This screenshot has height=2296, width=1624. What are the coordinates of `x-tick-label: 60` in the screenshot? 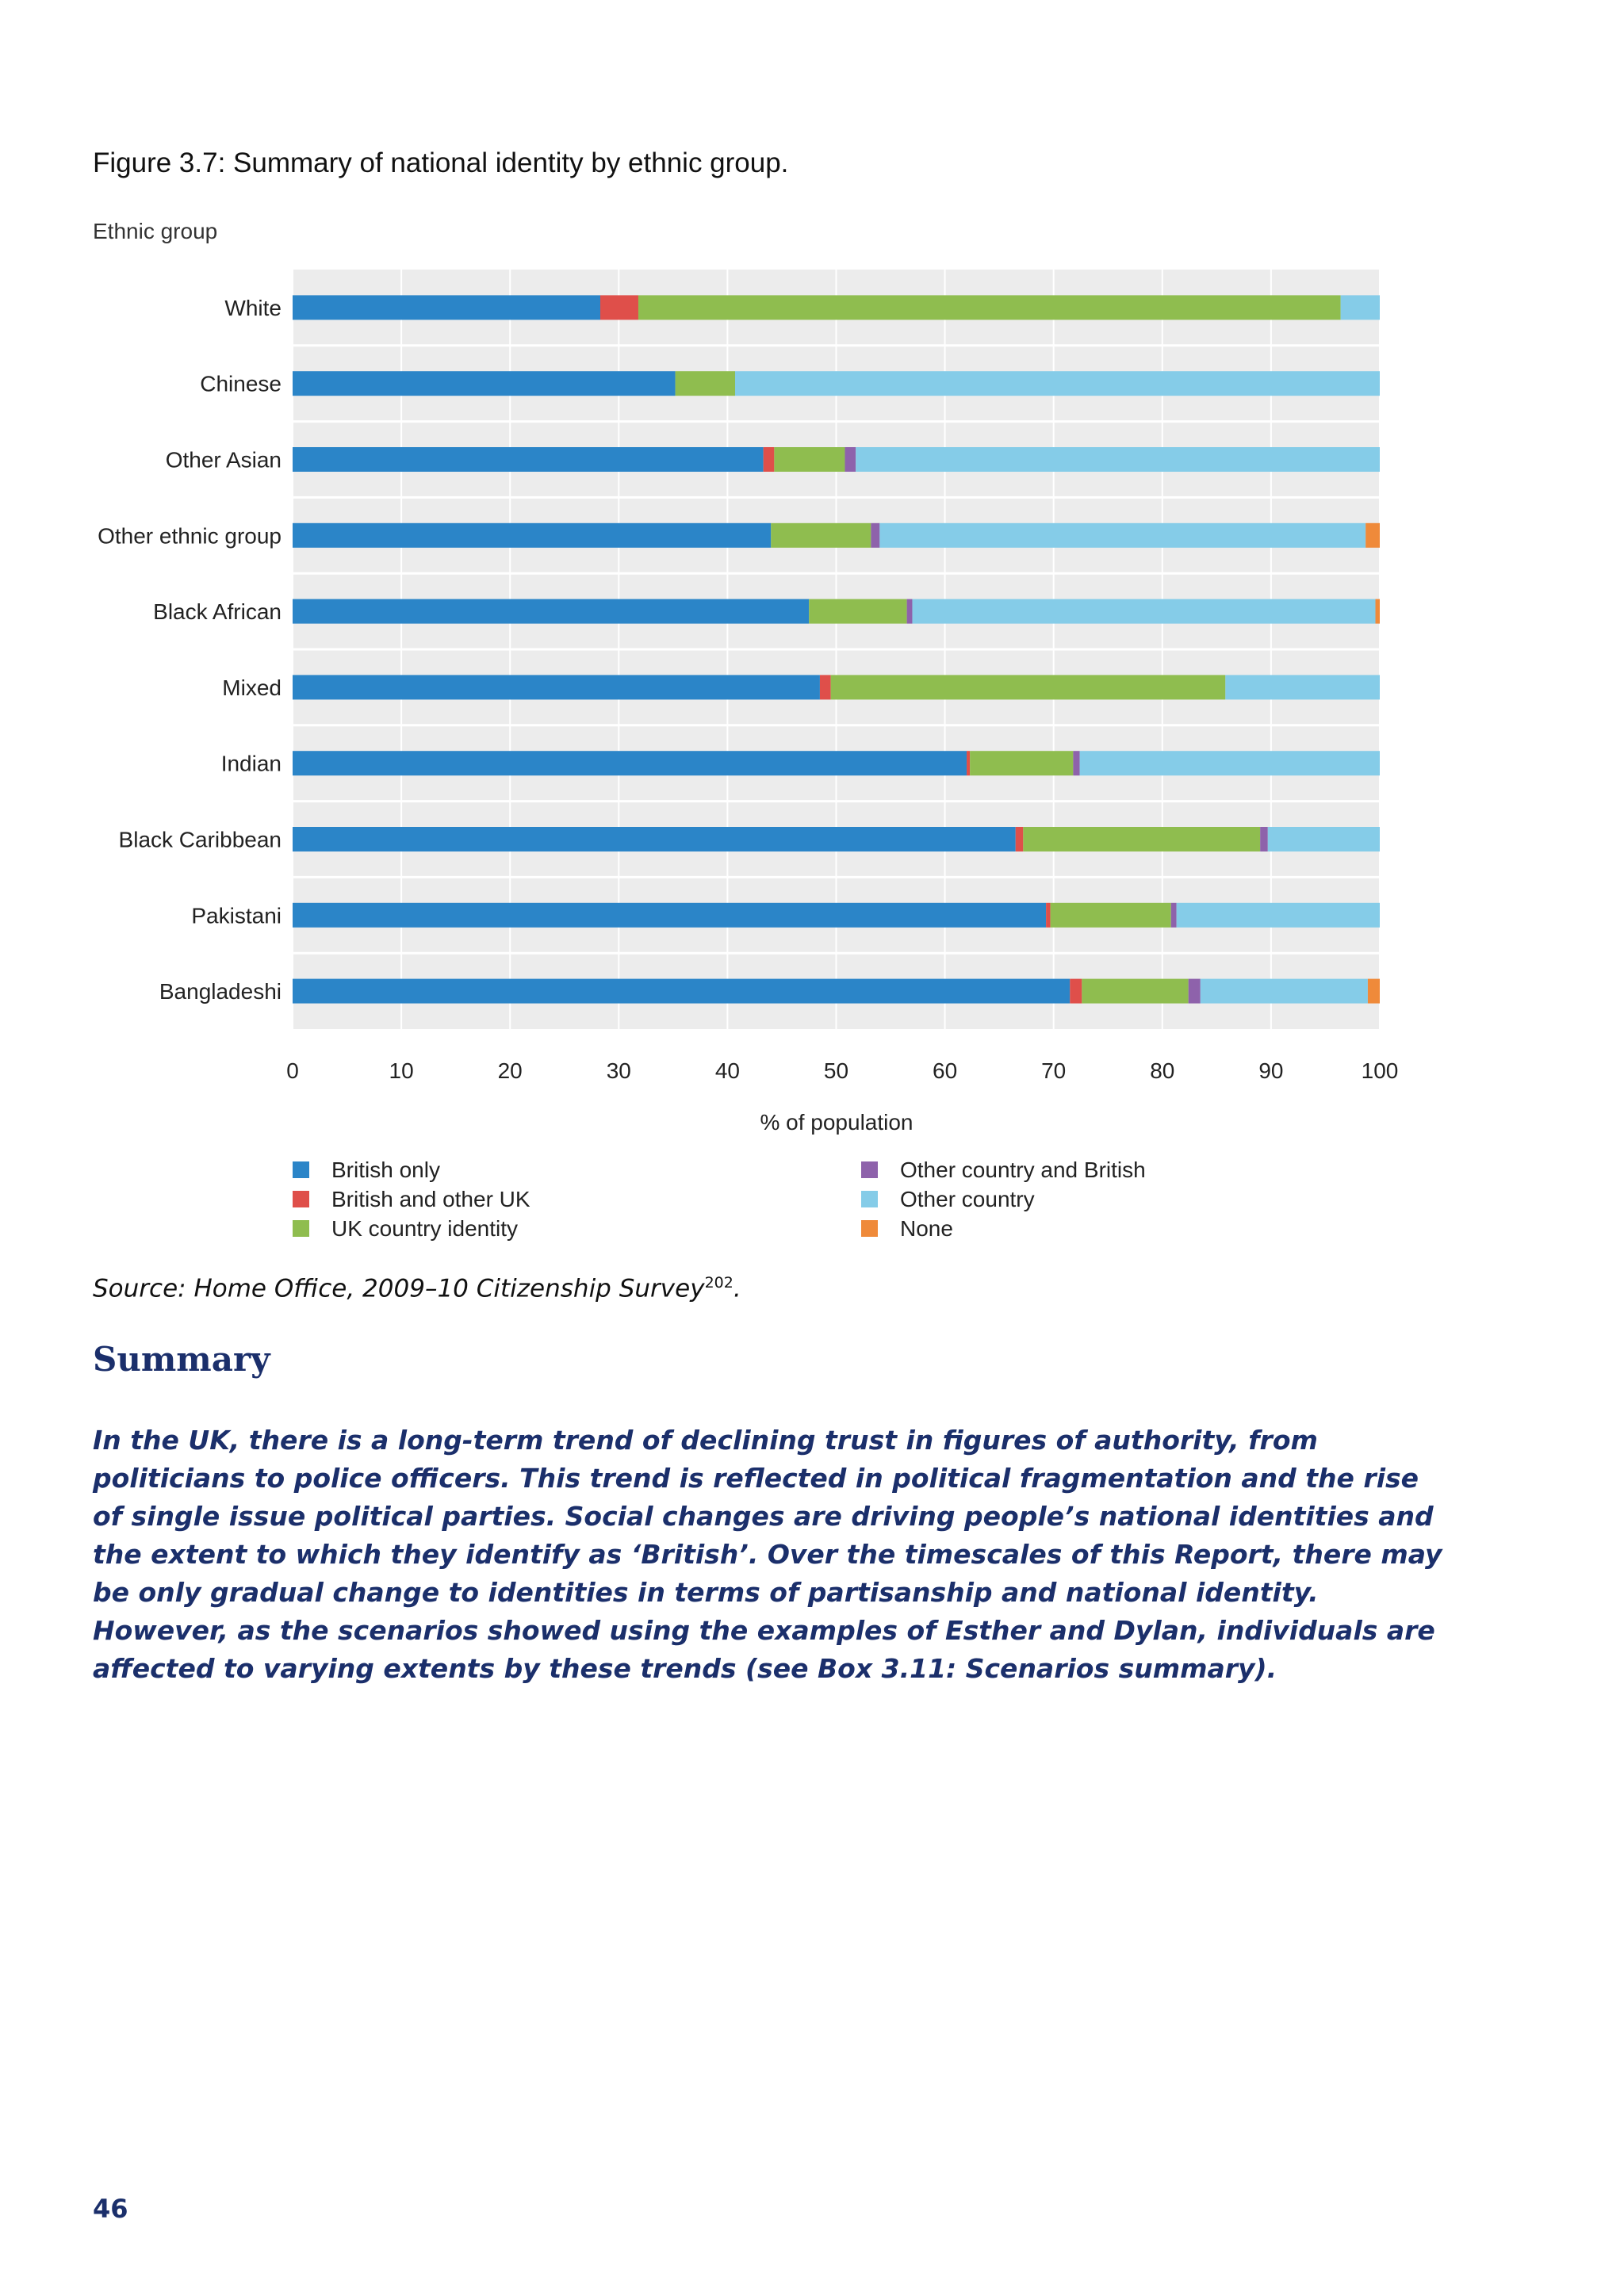 It's located at (945, 1071).